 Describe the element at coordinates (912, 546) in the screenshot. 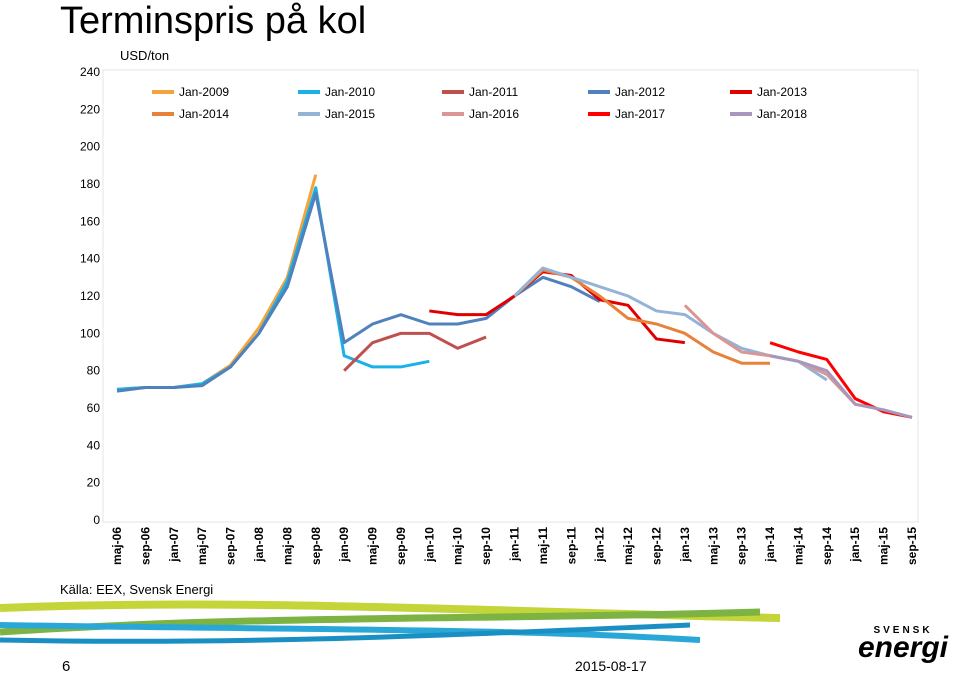

I see `x-tick-label: sep-15` at that location.